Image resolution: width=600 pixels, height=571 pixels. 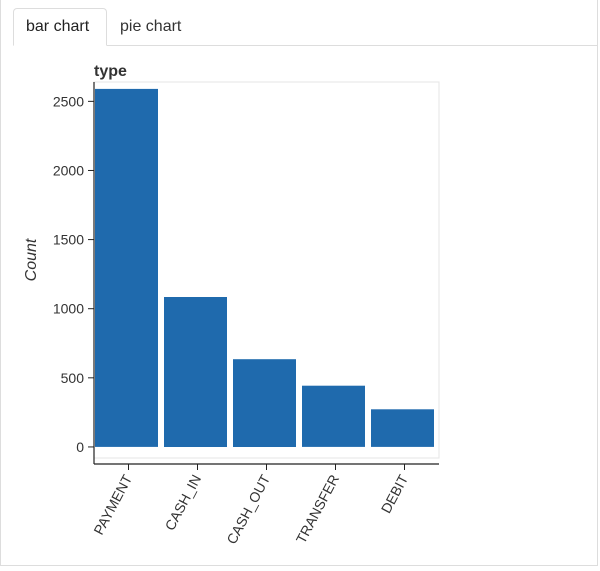 I want to click on x-tick-label: CASH_OUT, so click(x=248, y=509).